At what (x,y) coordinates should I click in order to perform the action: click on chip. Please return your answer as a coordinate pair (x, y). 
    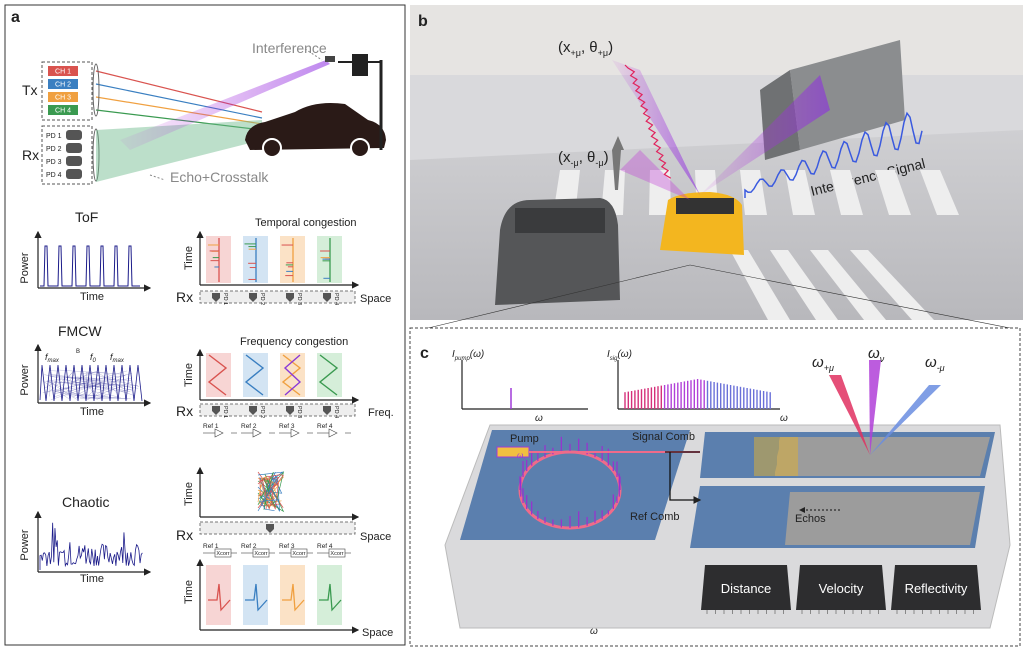
    Looking at the image, I should click on (575, 485).